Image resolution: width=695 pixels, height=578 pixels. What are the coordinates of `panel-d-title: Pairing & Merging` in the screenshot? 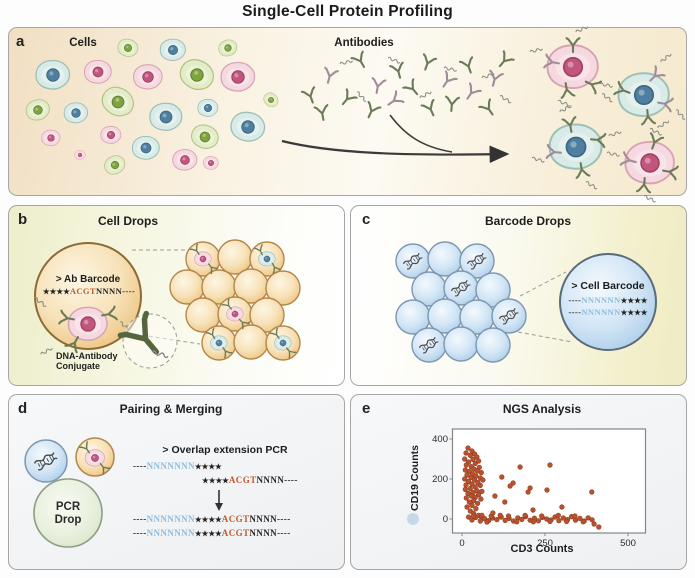 It's located at (171, 409).